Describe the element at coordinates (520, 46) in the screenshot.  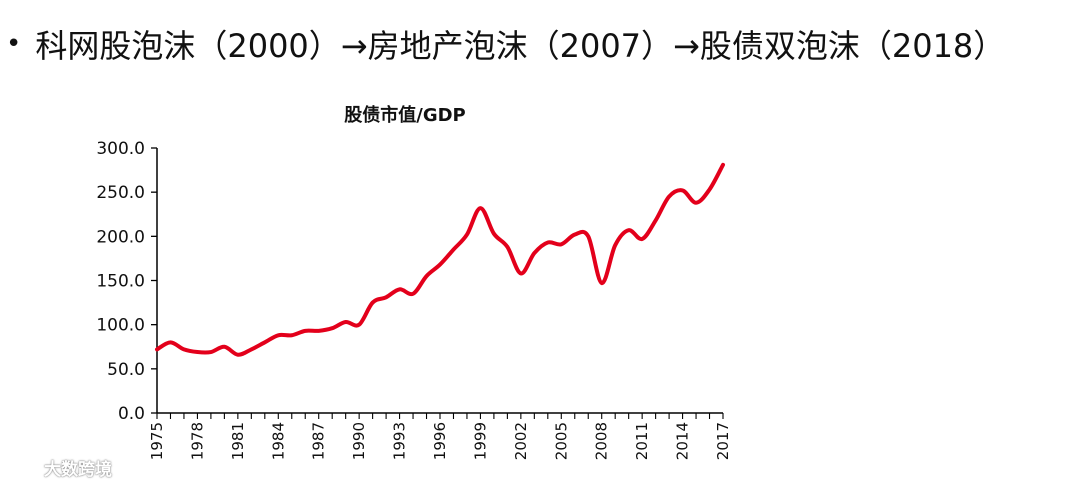
I see `headline-text: 科网股泡沫（2000）→房地产泡沫（2007）→股债双泡沫（2018）` at that location.